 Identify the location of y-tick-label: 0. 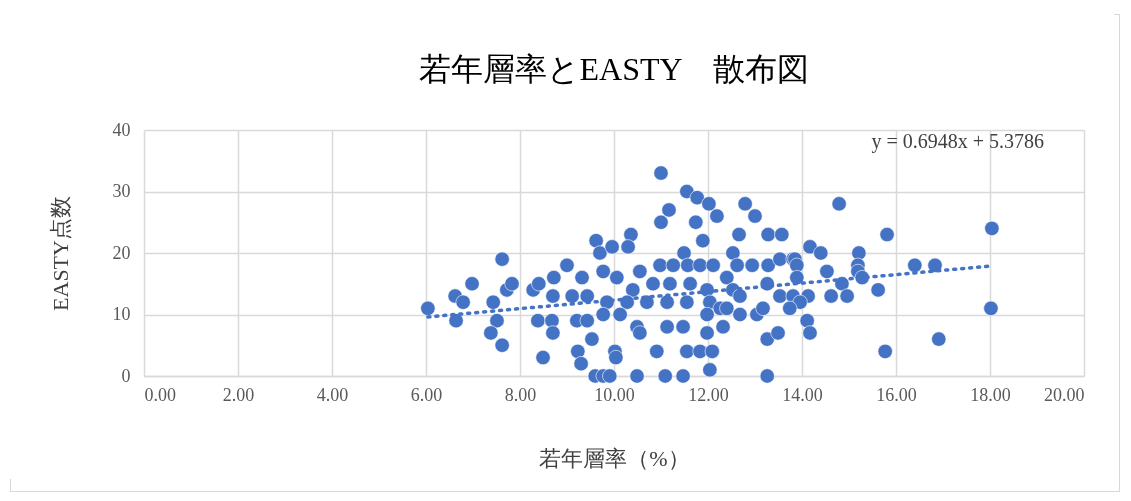
(126, 375).